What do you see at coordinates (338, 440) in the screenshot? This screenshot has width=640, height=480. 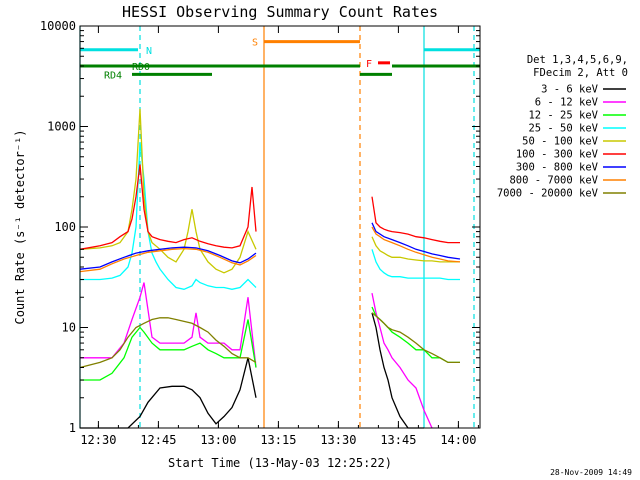 I see `x-tick-label-4: 13:30` at bounding box center [338, 440].